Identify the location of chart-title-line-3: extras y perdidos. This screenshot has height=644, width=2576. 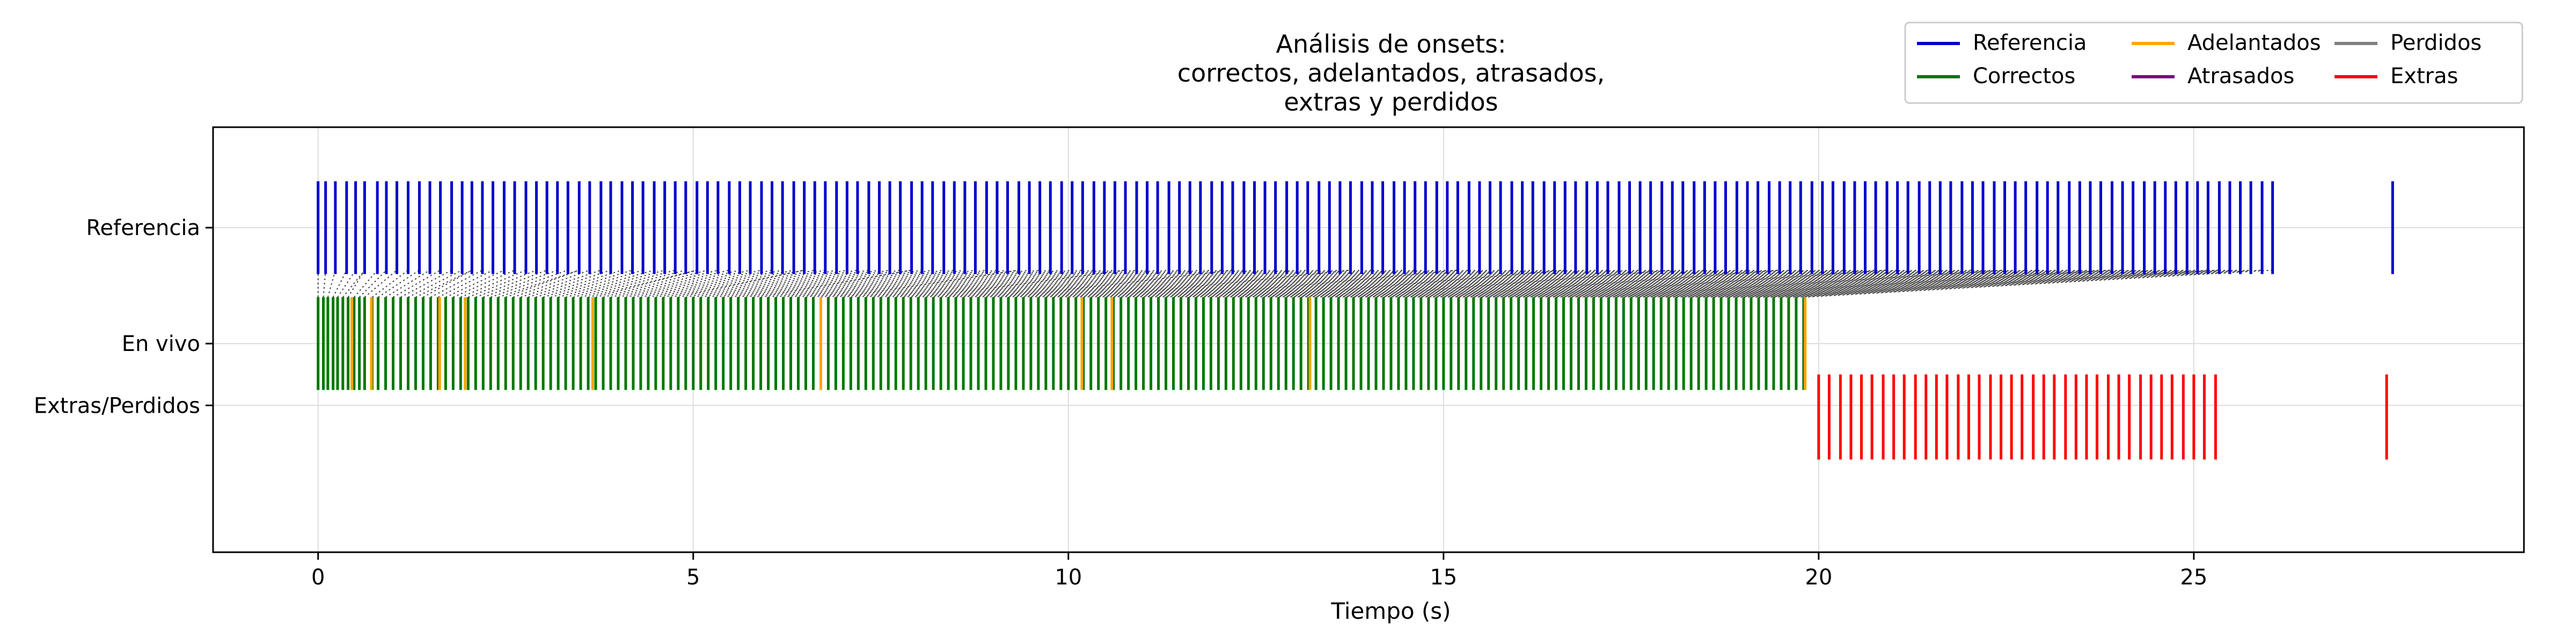
(1391, 101).